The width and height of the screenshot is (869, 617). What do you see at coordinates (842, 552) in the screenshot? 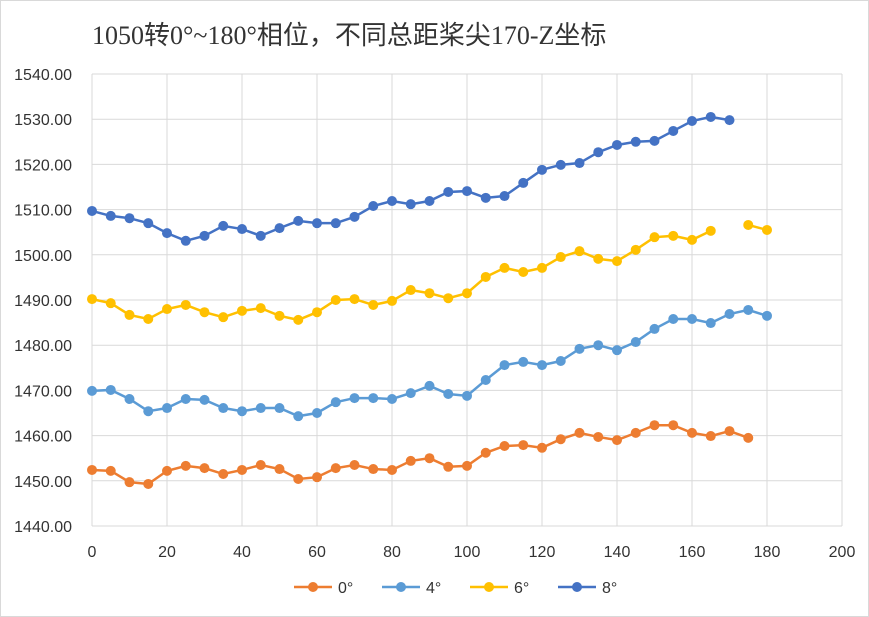
I see `x-tick-label: 200` at bounding box center [842, 552].